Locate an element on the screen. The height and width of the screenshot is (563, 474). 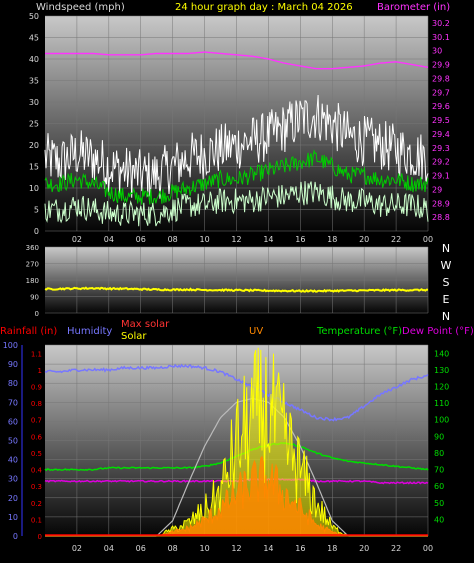
multi-x-tick: 06 is located at coordinates (141, 548).